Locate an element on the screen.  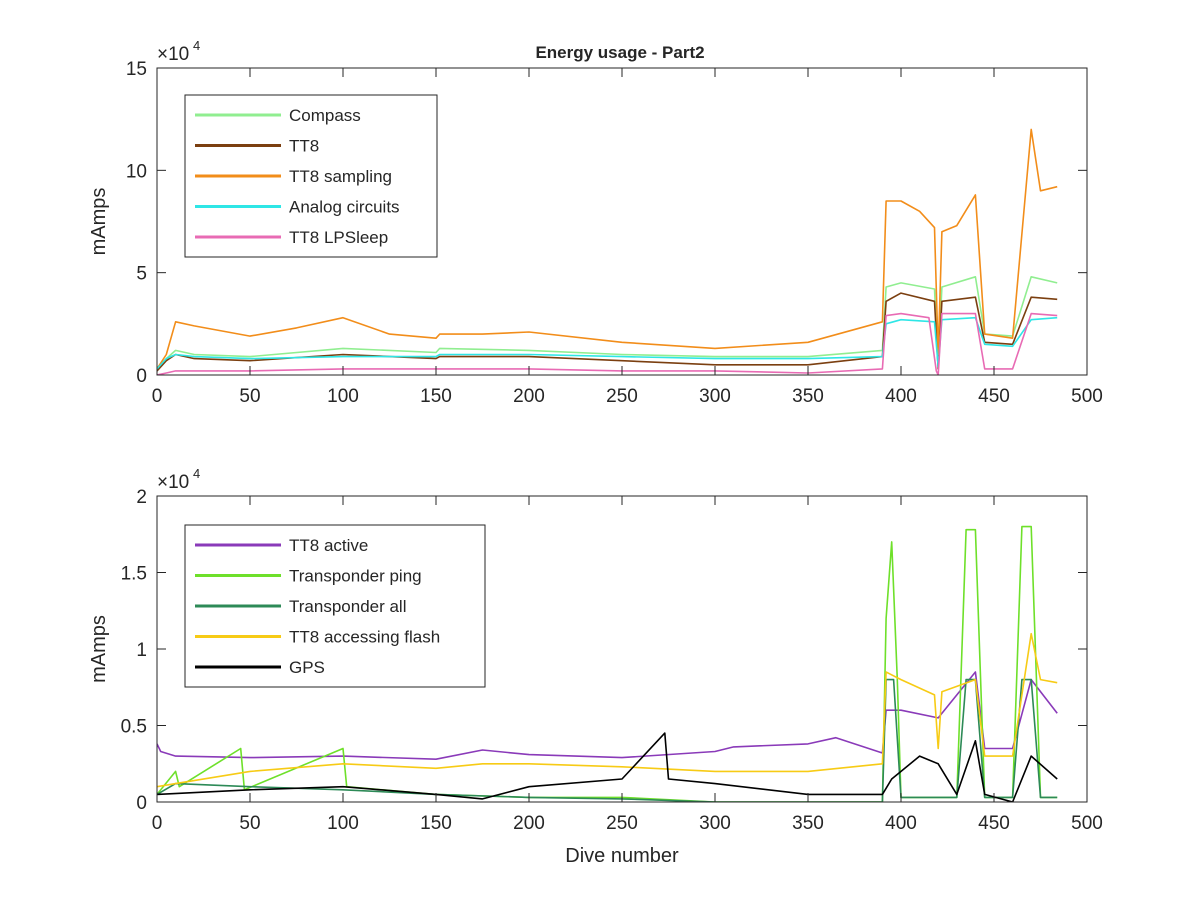
legend-label-tt8-accessing-flash: TT8 accessing flash is located at coordinates (364, 637).